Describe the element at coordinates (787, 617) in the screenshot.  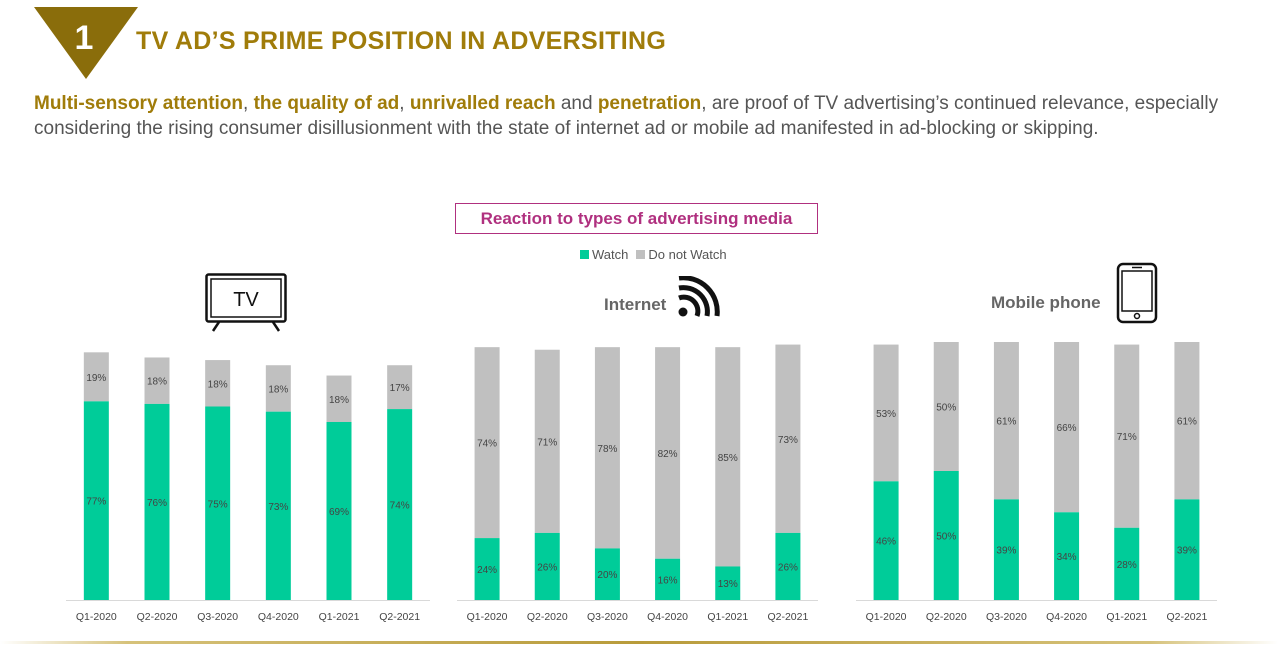
I see `internet-tick-label: Q2-2021` at that location.